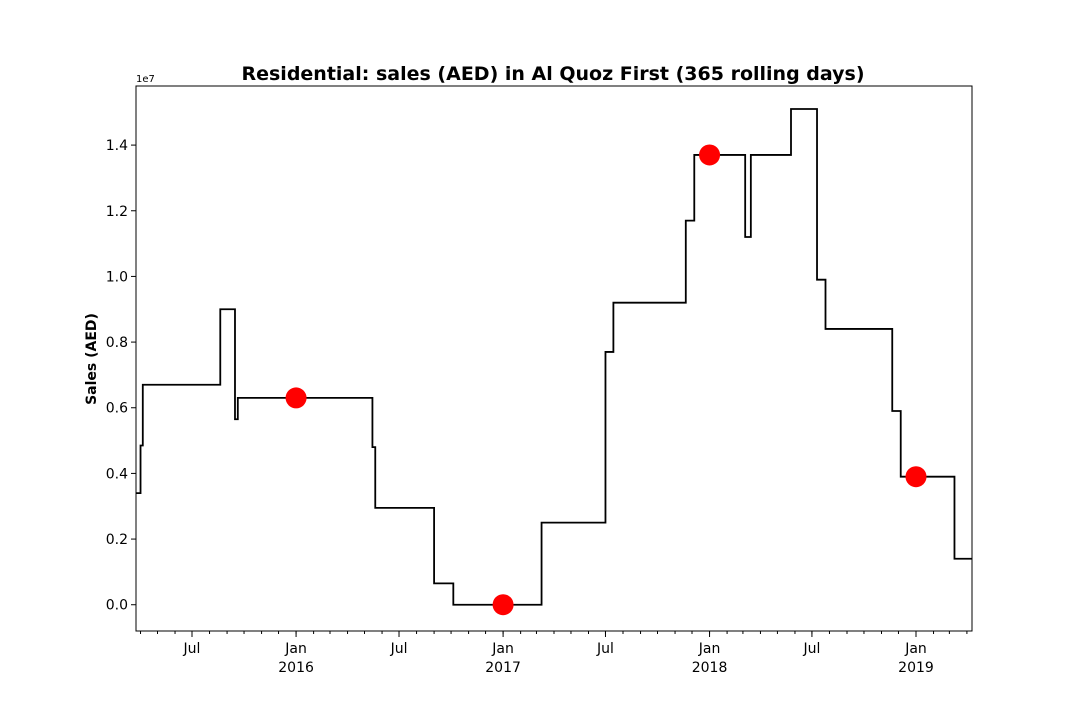 The height and width of the screenshot is (720, 1080). What do you see at coordinates (117, 474) in the screenshot?
I see `y-tick-label: 0.4` at bounding box center [117, 474].